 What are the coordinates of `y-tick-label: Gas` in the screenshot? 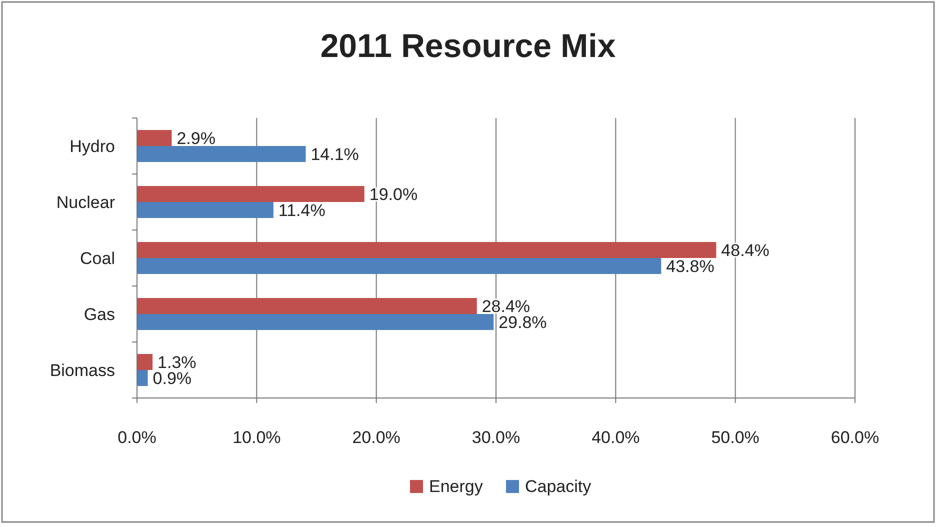 It's located at (99, 314).